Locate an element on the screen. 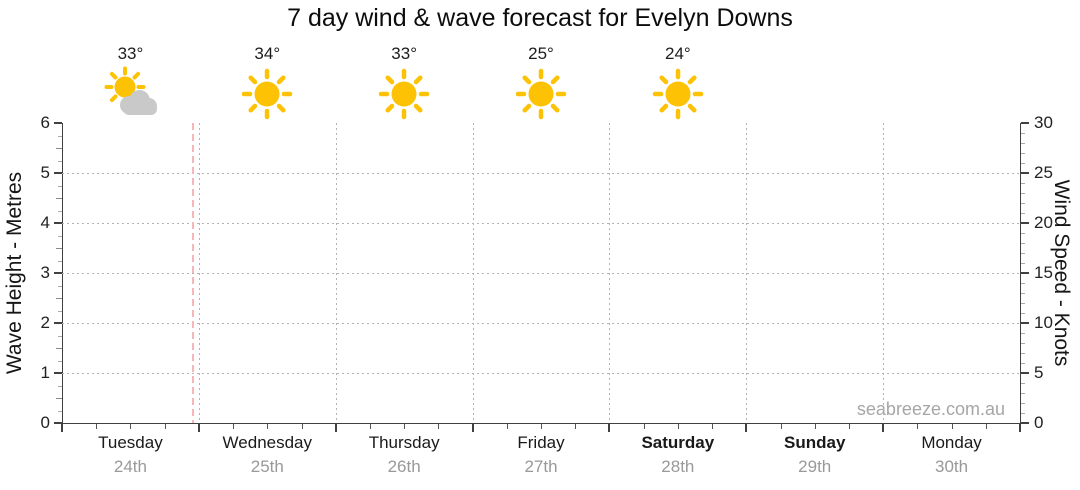 This screenshot has width=1080, height=490. now-marker-line is located at coordinates (193, 273).